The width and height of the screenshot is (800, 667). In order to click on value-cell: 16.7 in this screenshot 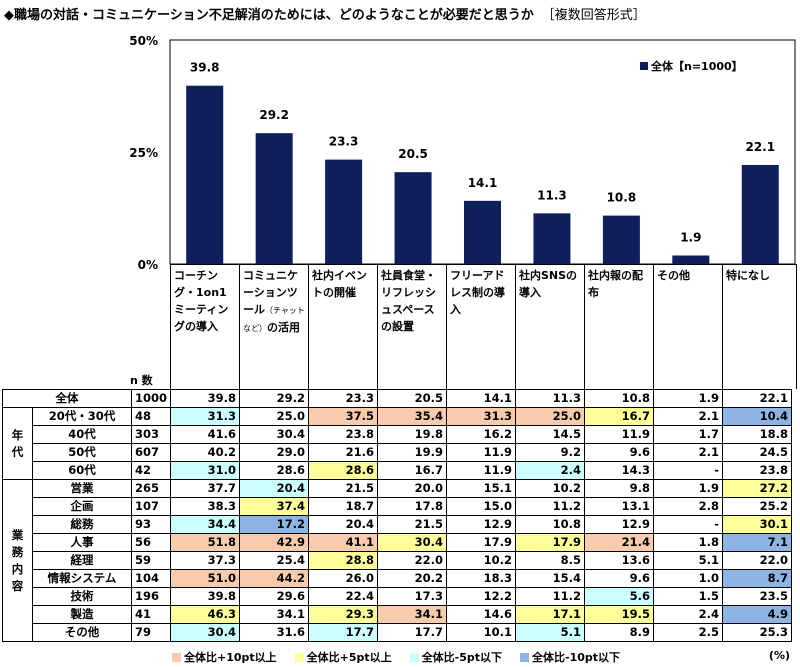, I will do `click(619, 416)`.